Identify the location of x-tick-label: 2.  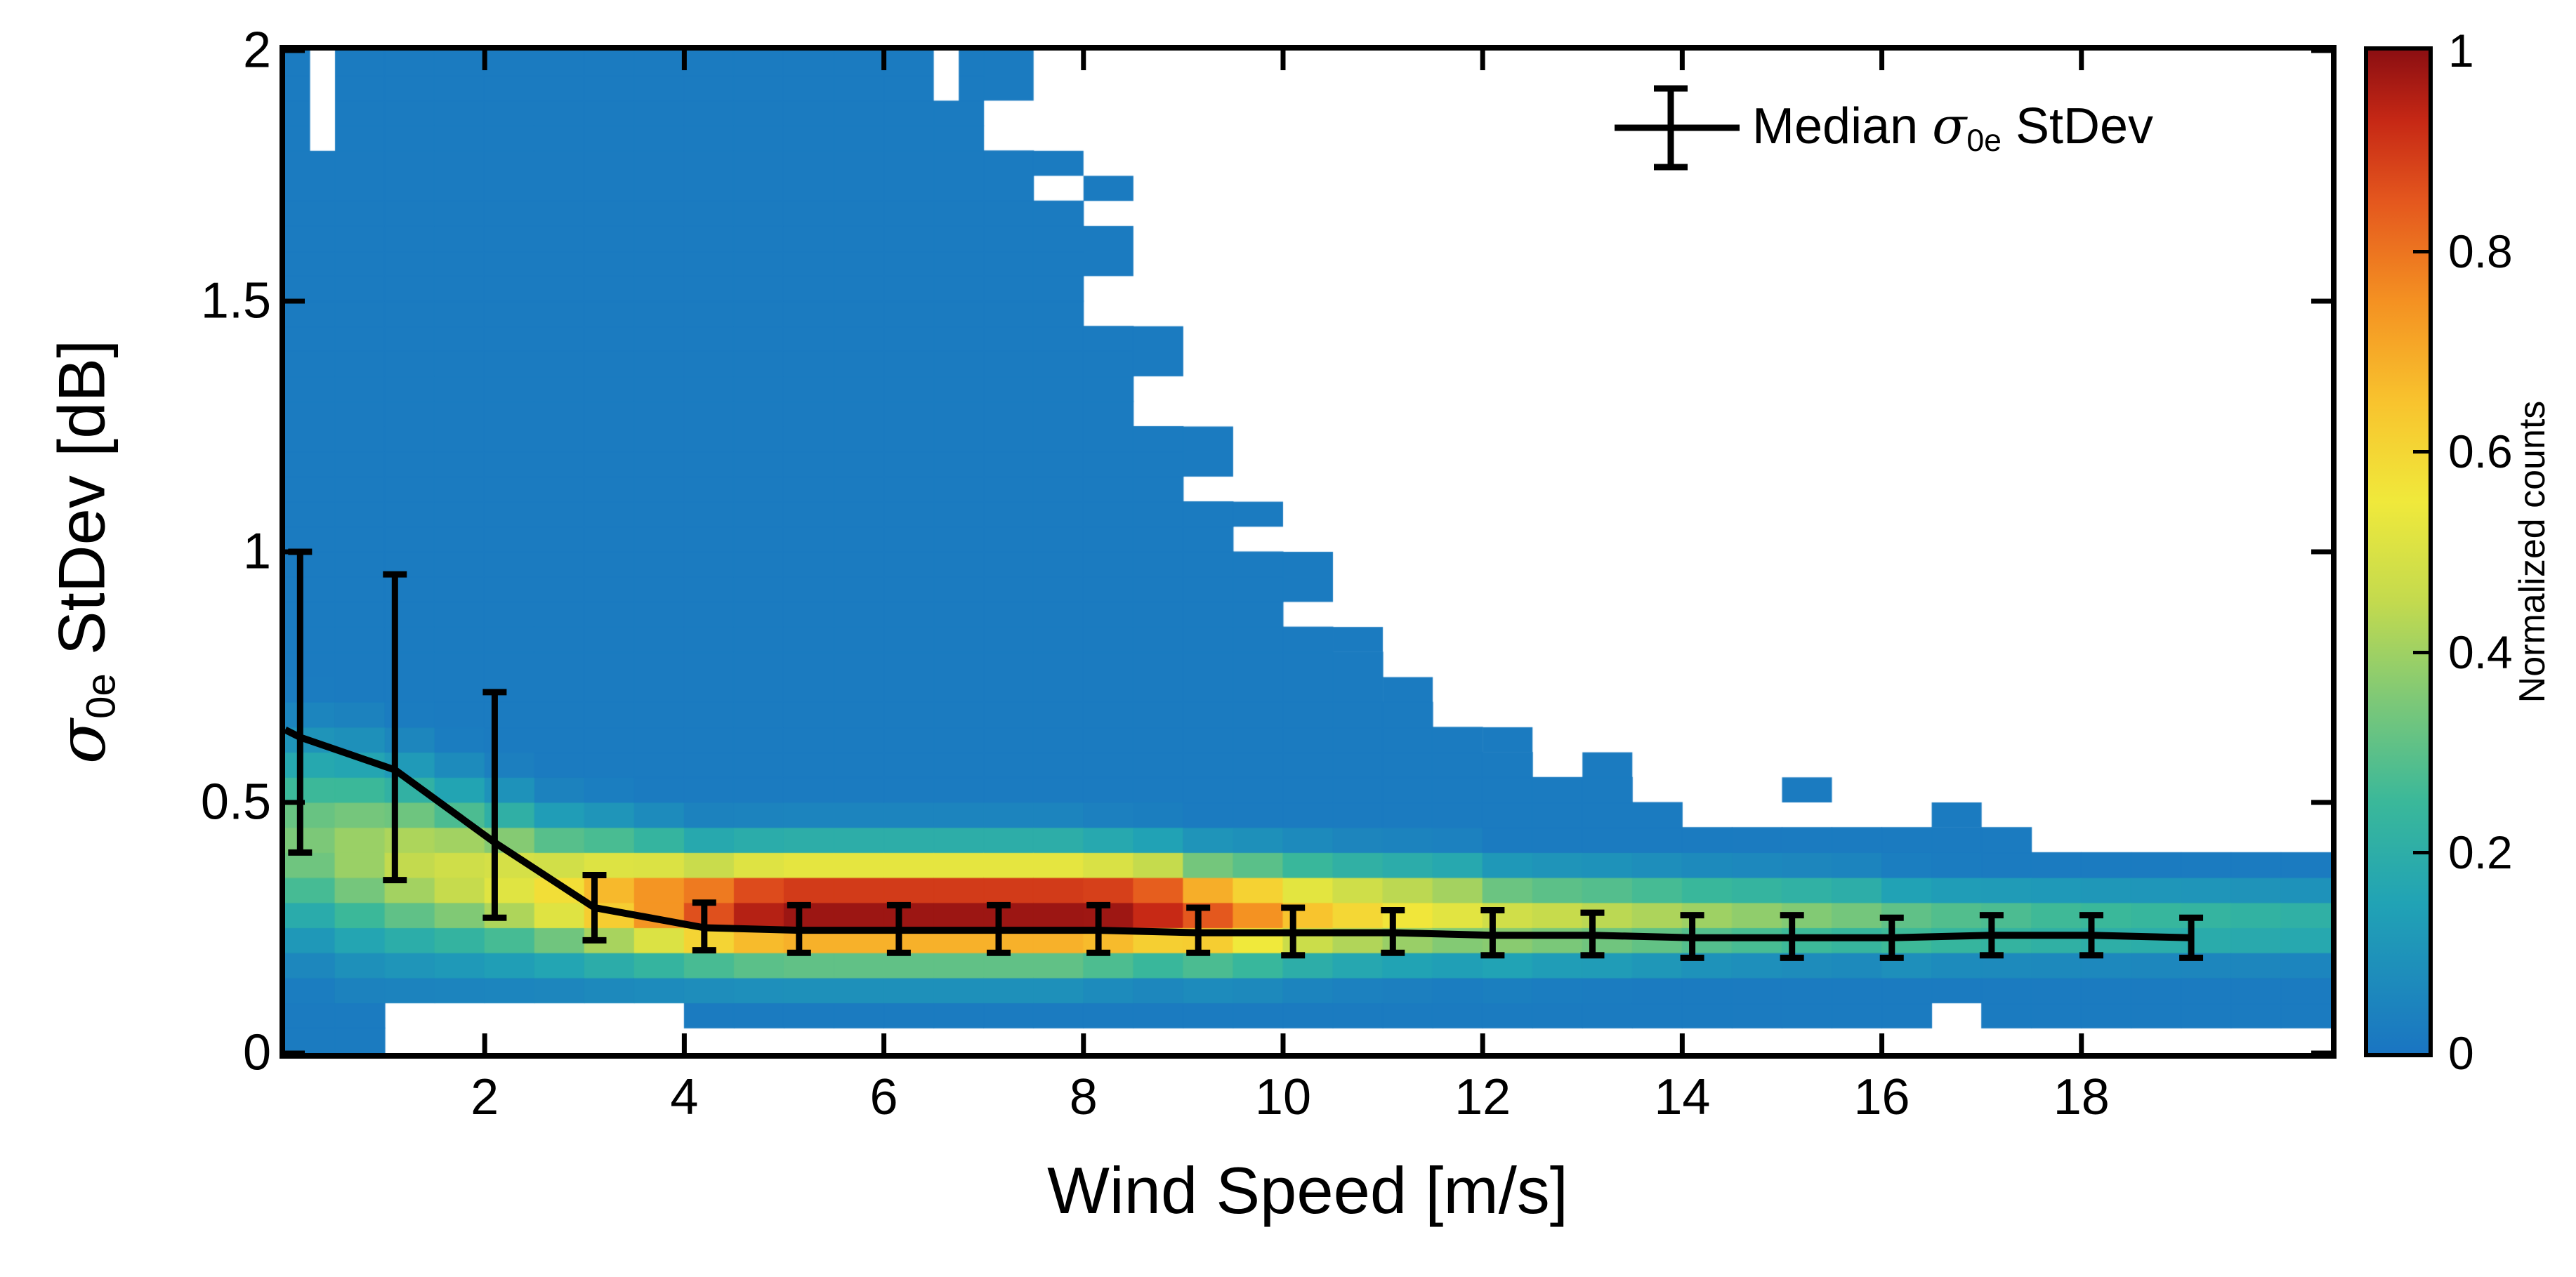
(485, 1097).